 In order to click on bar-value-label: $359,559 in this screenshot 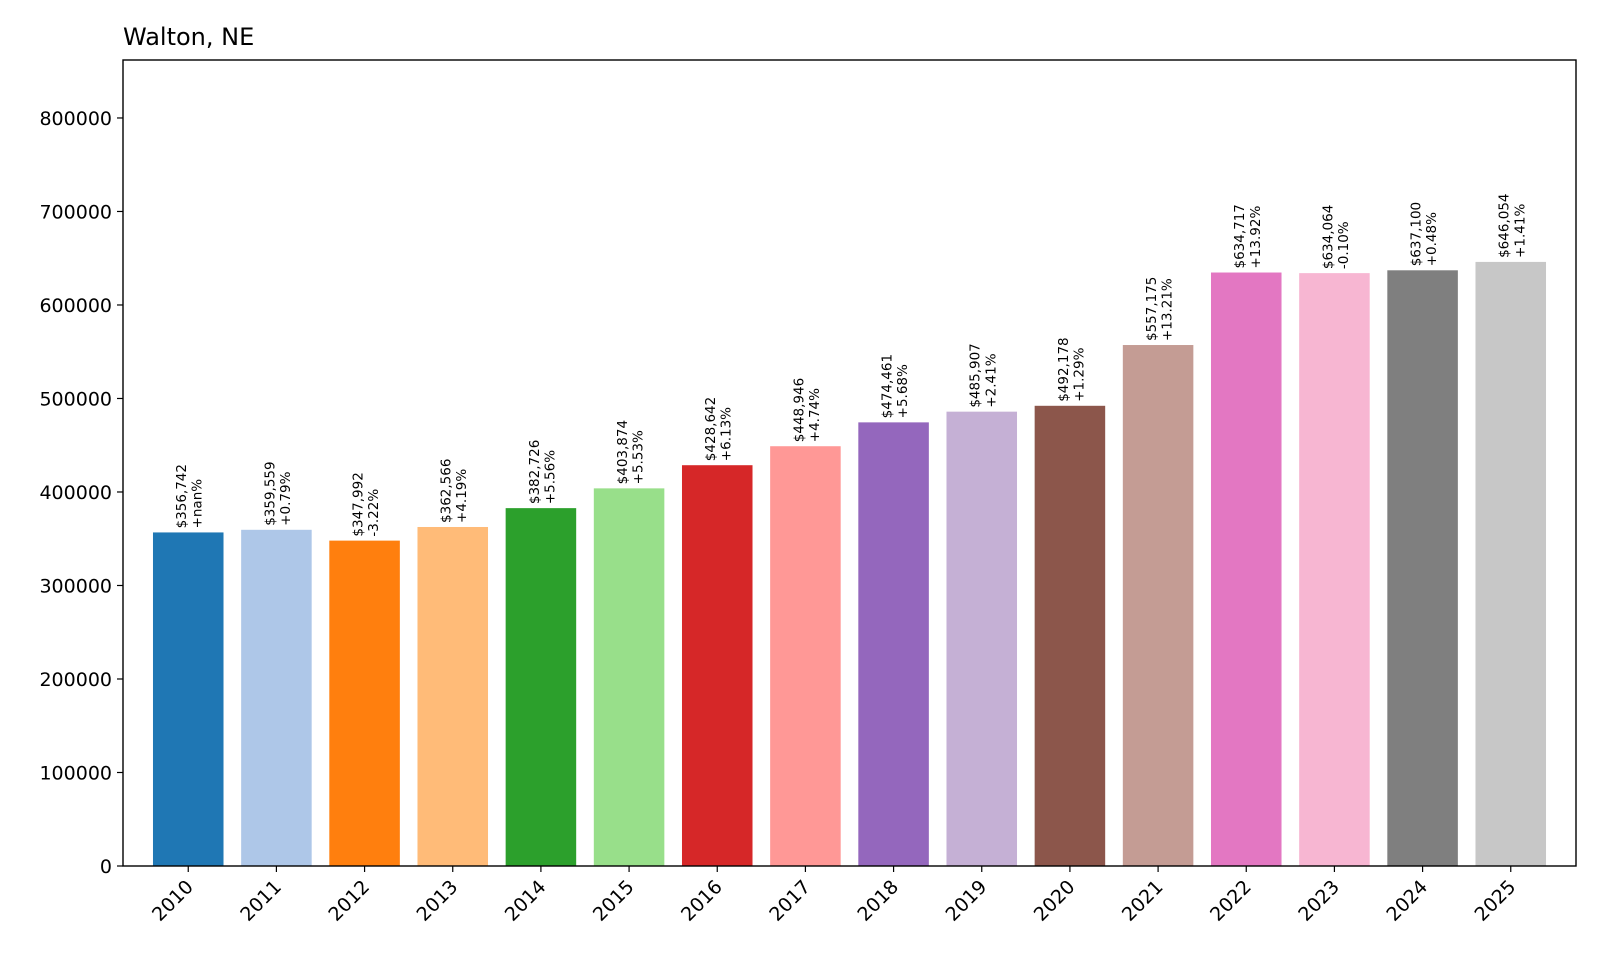, I will do `click(270, 493)`.